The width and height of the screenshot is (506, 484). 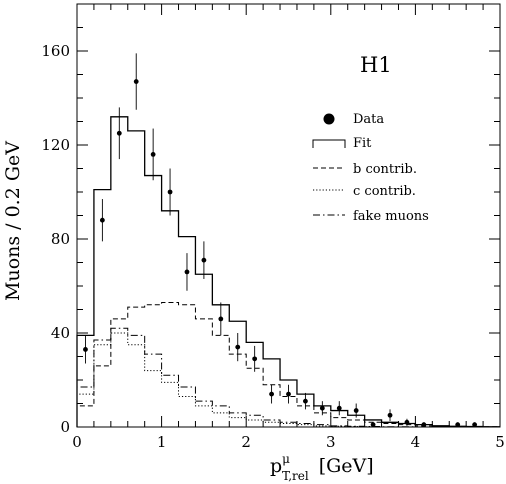 I want to click on legend-label: b contrib., so click(x=385, y=169).